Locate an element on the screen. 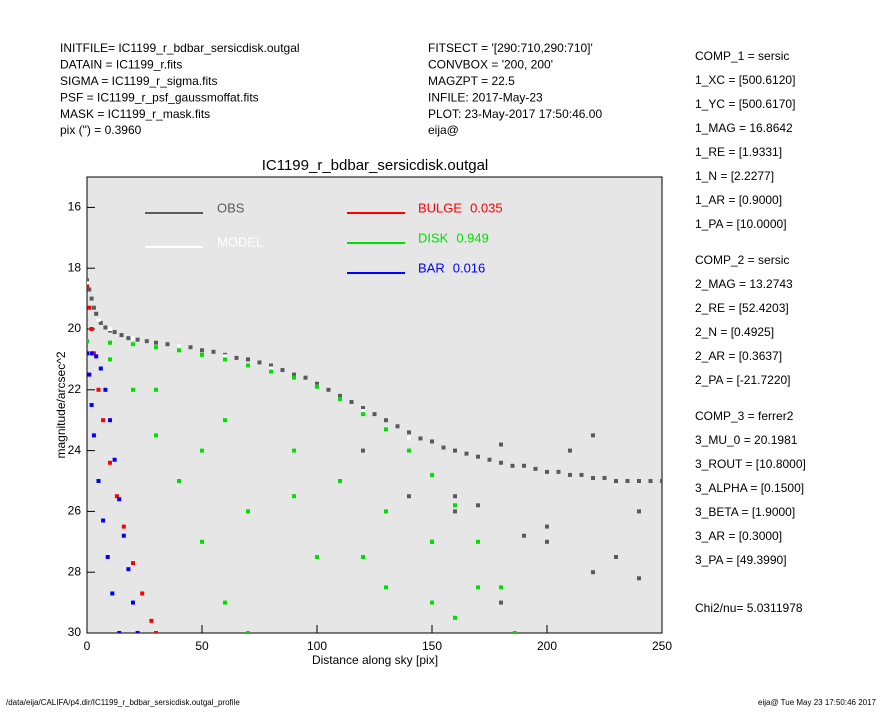 This screenshot has height=713, width=885. header-line: DATAIN = IC1199_r.fits is located at coordinates (121, 65).